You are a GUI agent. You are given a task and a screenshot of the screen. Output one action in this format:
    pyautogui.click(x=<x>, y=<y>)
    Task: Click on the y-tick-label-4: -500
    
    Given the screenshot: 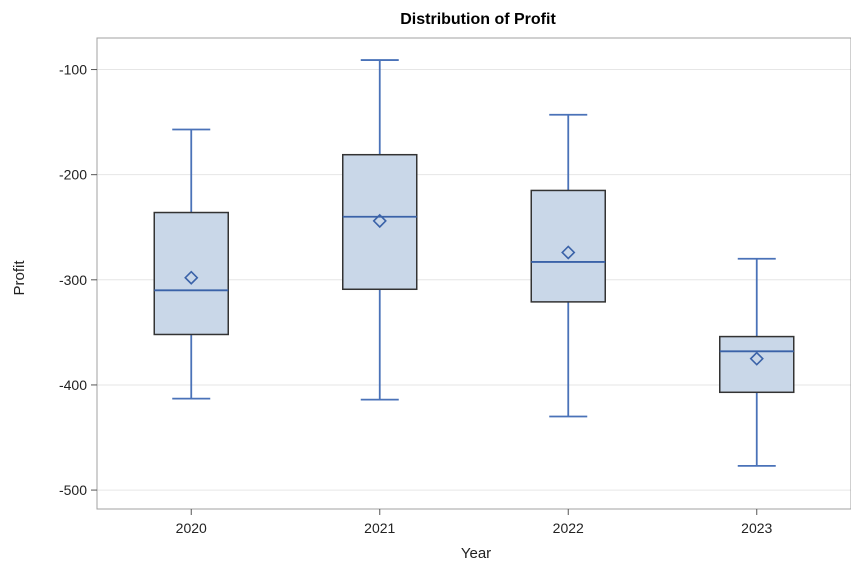 What is the action you would take?
    pyautogui.click(x=73, y=490)
    